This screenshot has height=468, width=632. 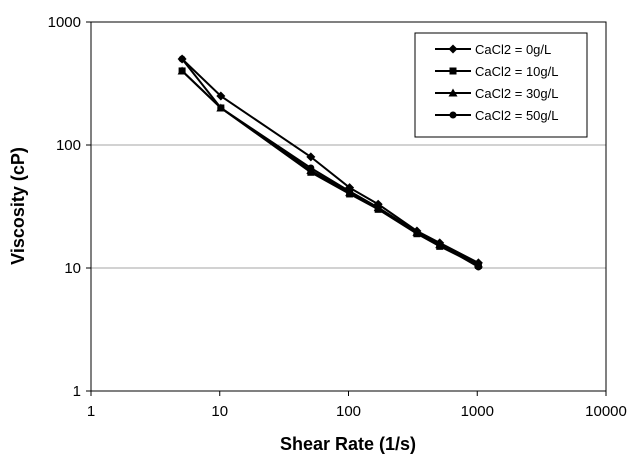 I want to click on y-tick-label: 1000, so click(x=64, y=22).